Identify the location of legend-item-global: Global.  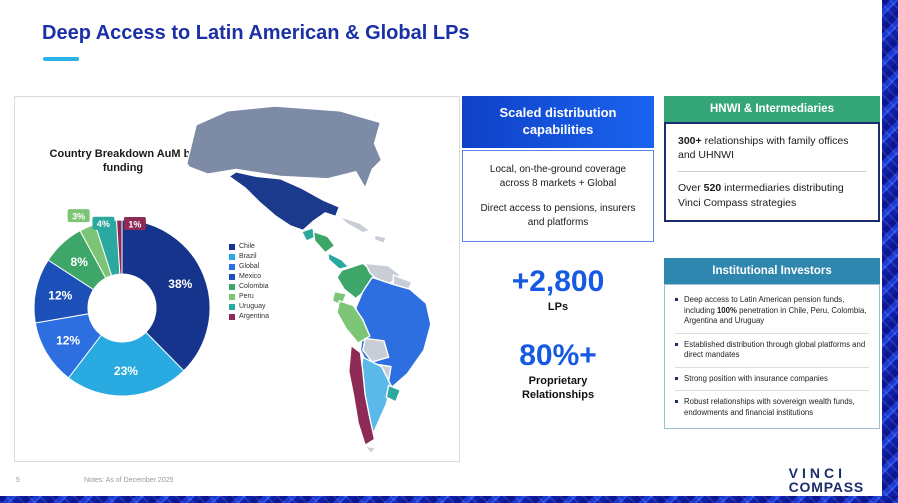
(249, 266).